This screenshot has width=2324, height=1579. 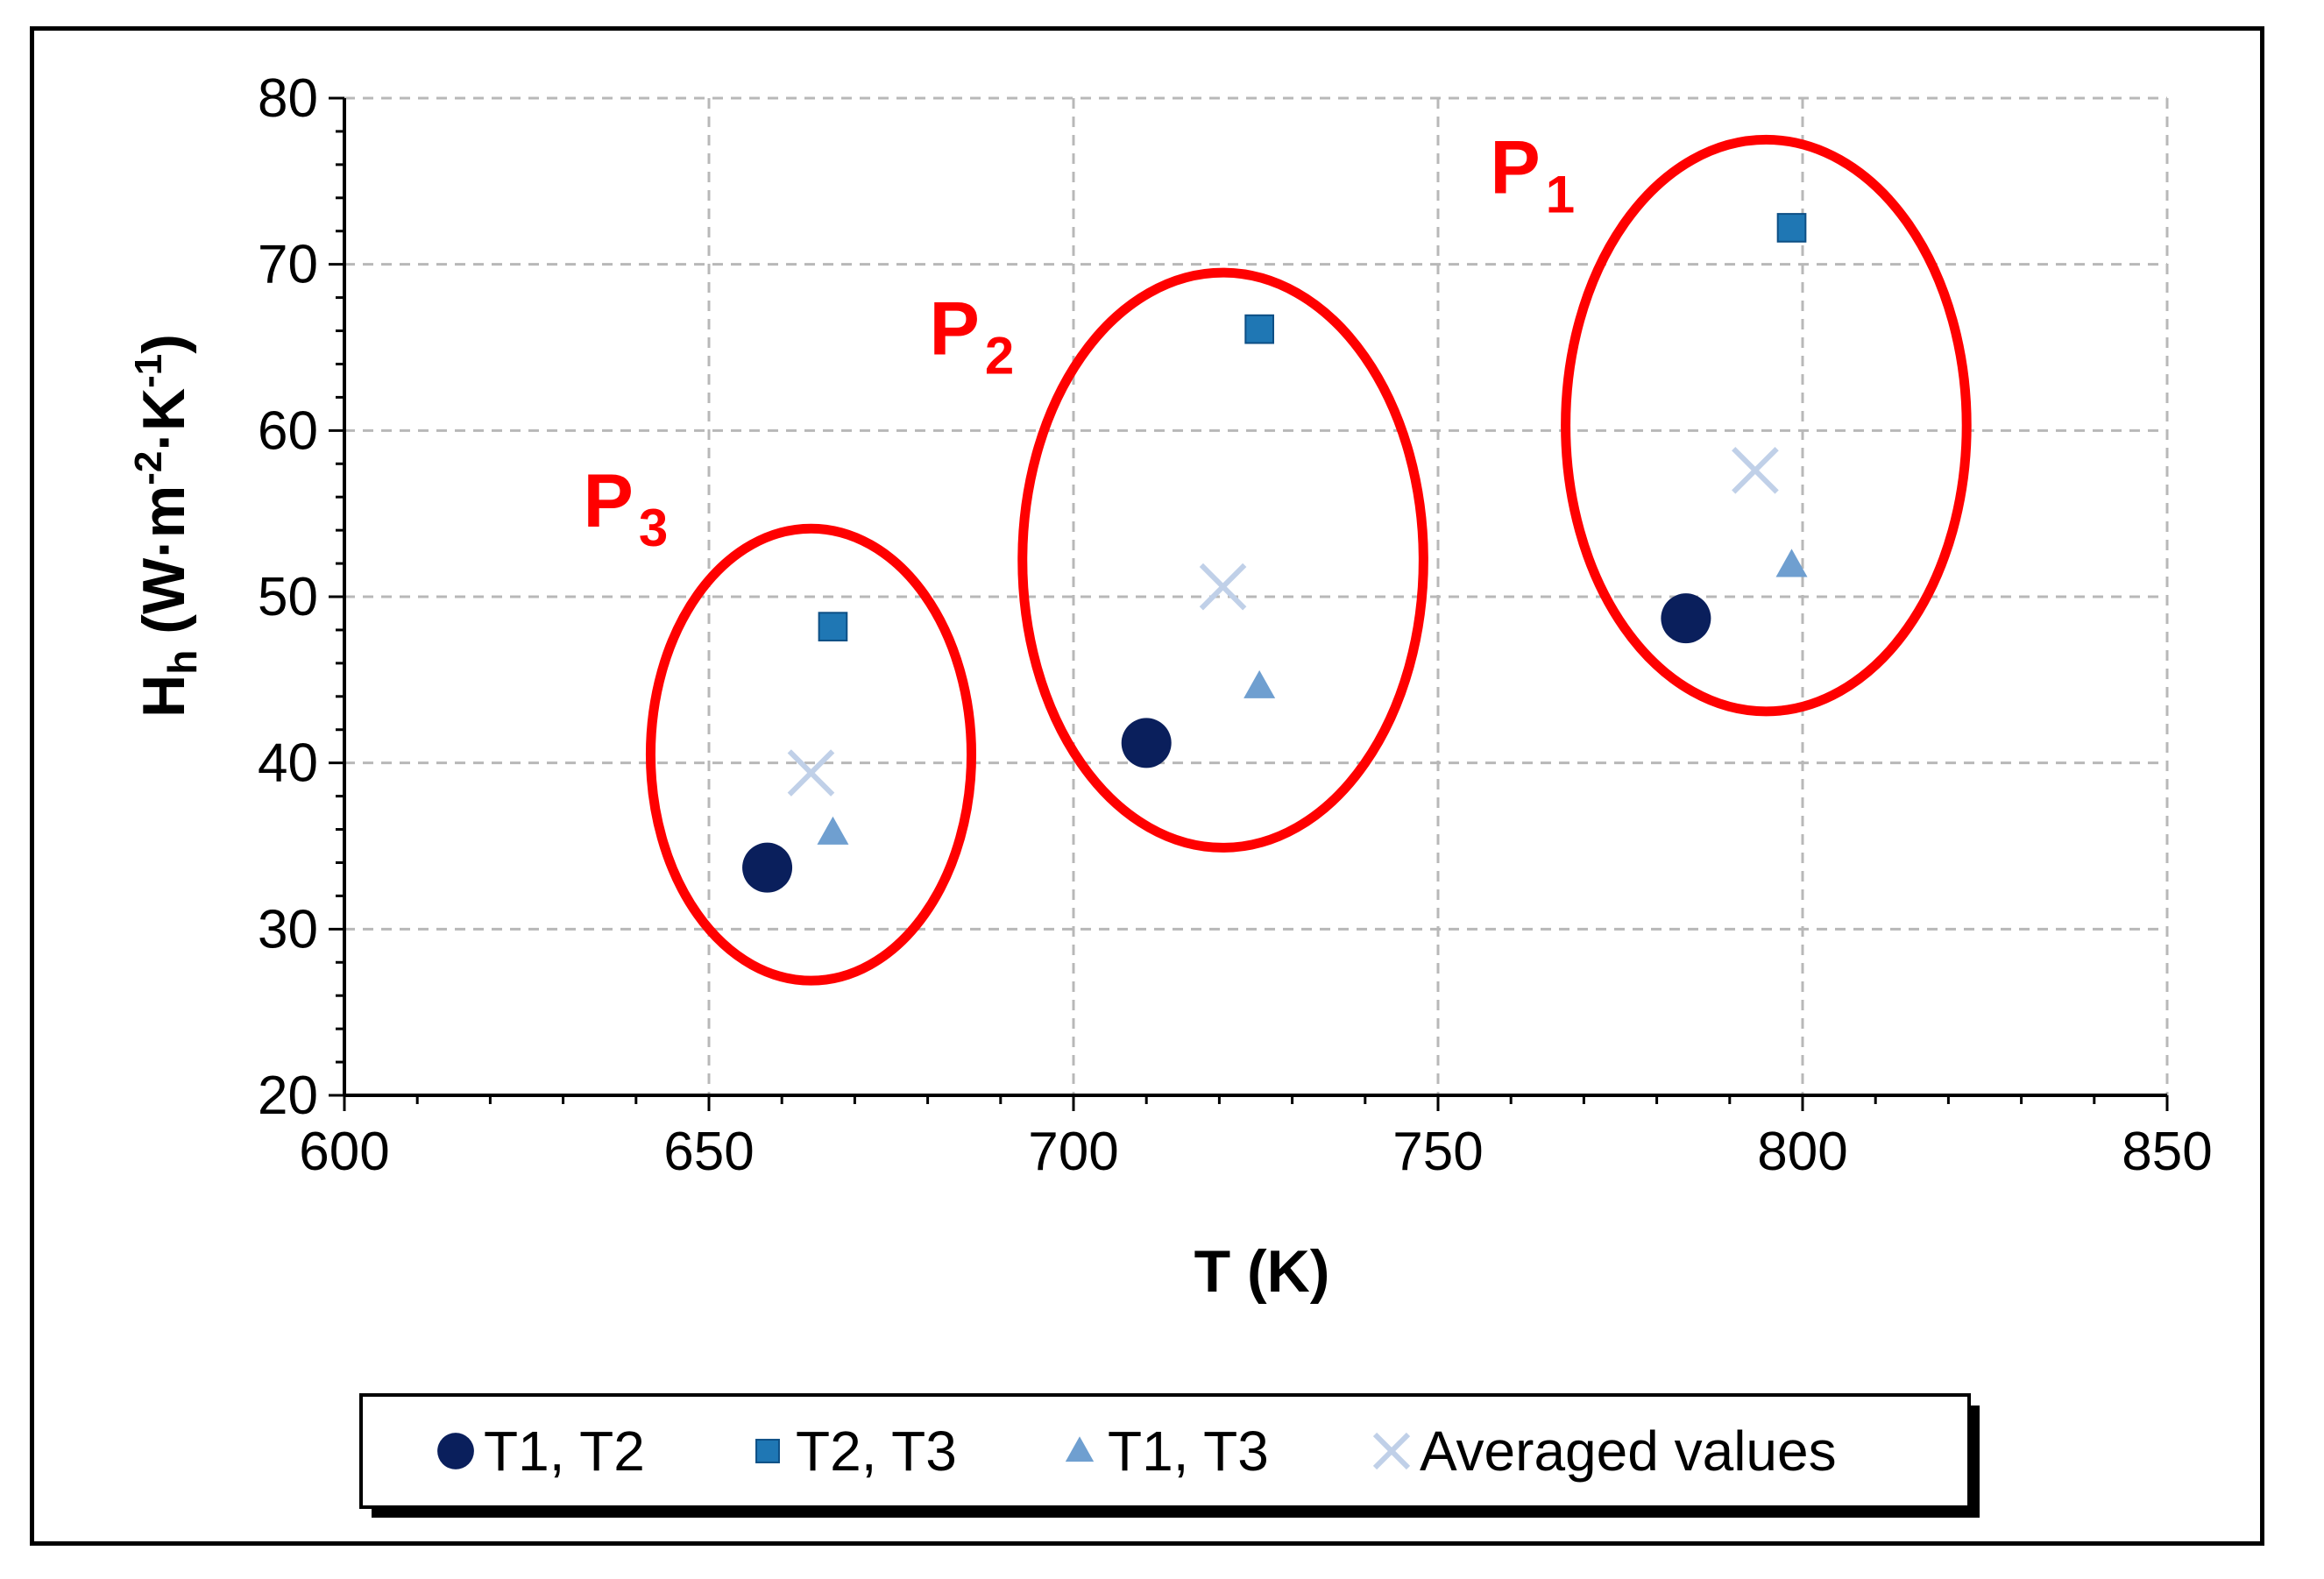 I want to click on x-tick-label: 700, so click(x=1073, y=1152).